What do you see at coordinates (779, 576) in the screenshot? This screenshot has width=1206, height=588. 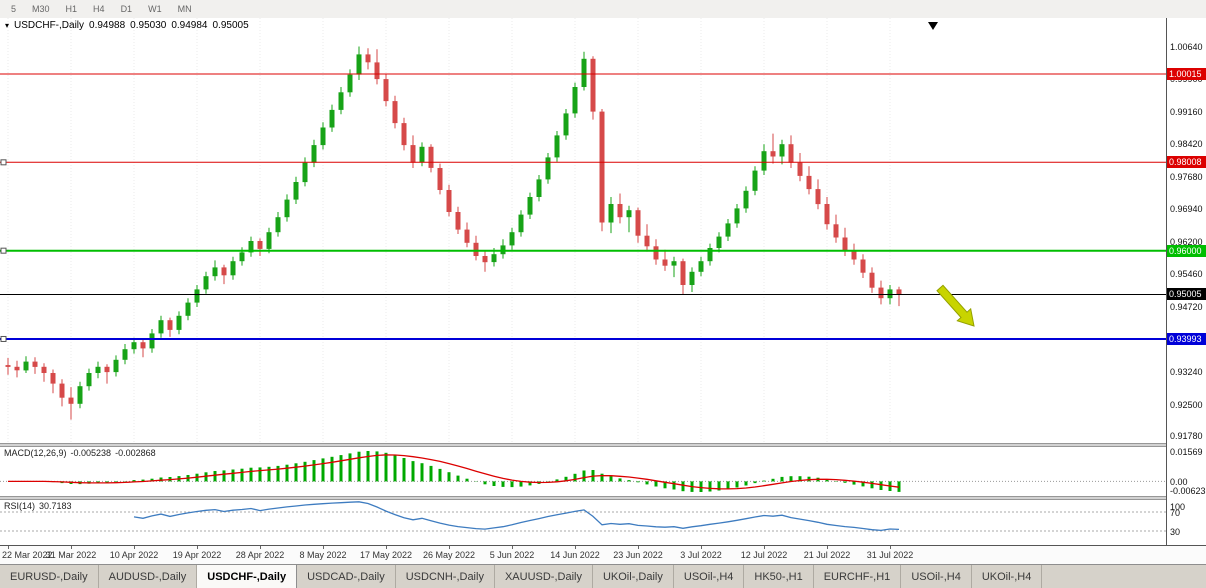 I see `chart-tab-hk50-h1: HK50-,H1` at bounding box center [779, 576].